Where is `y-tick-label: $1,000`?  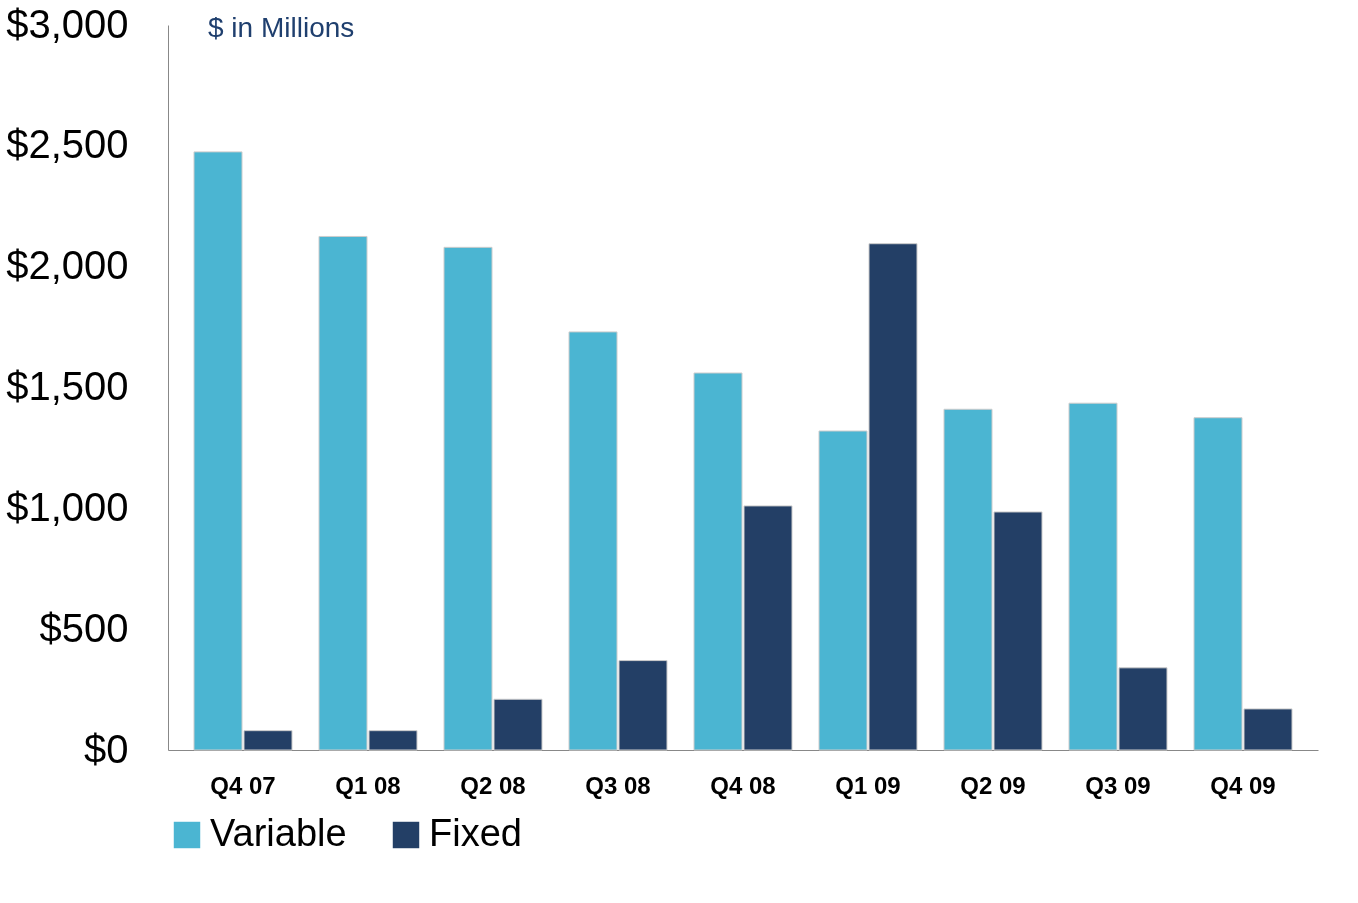
y-tick-label: $1,000 is located at coordinates (67, 506).